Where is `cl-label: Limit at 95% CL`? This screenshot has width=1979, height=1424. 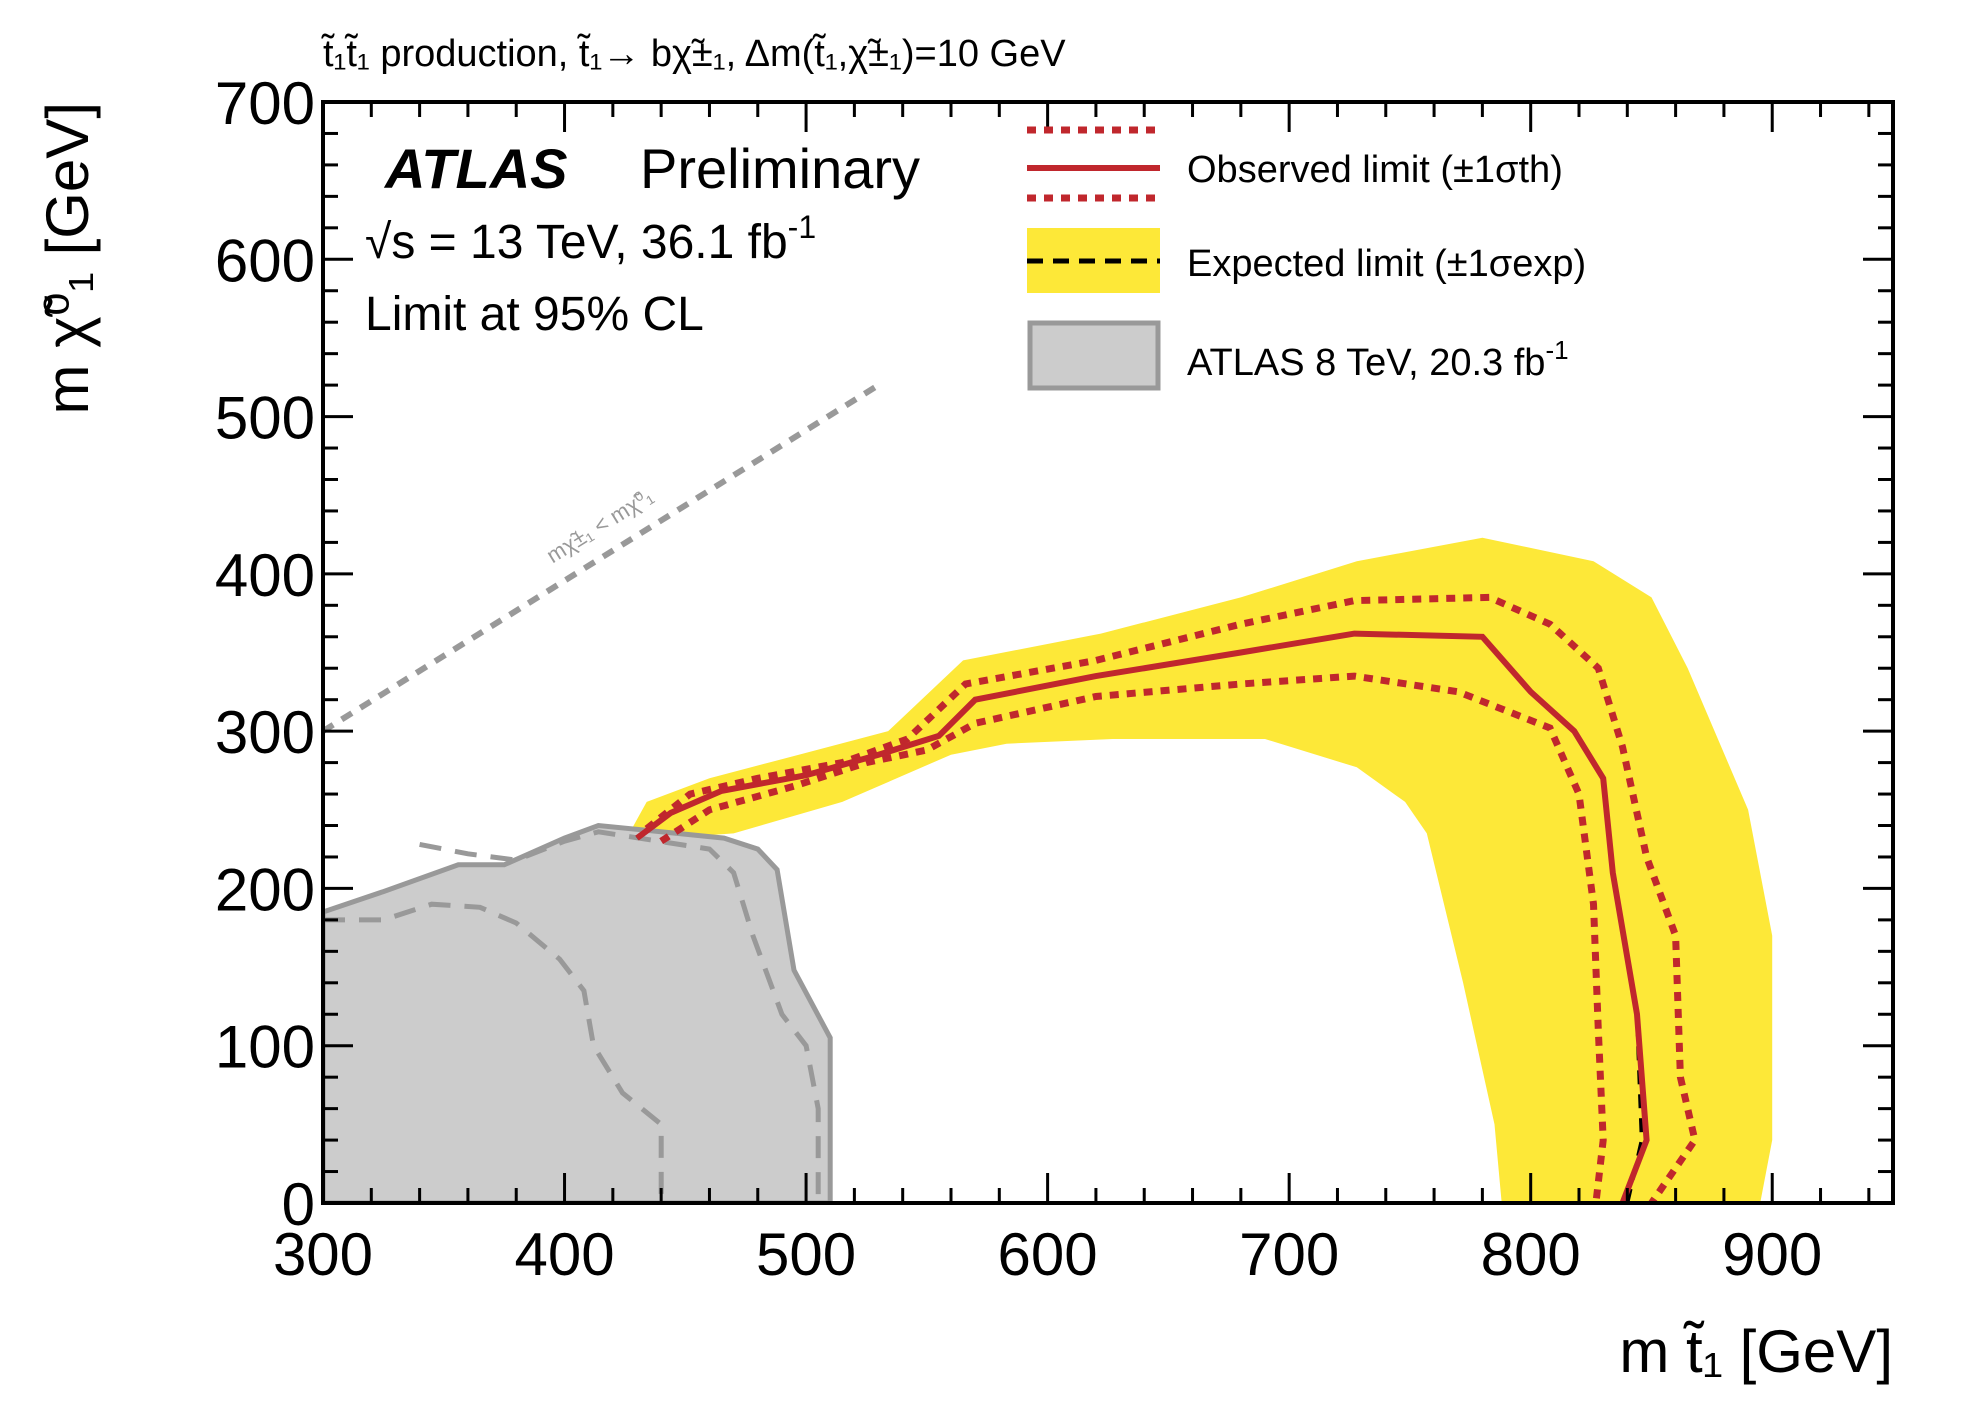 cl-label: Limit at 95% CL is located at coordinates (534, 314).